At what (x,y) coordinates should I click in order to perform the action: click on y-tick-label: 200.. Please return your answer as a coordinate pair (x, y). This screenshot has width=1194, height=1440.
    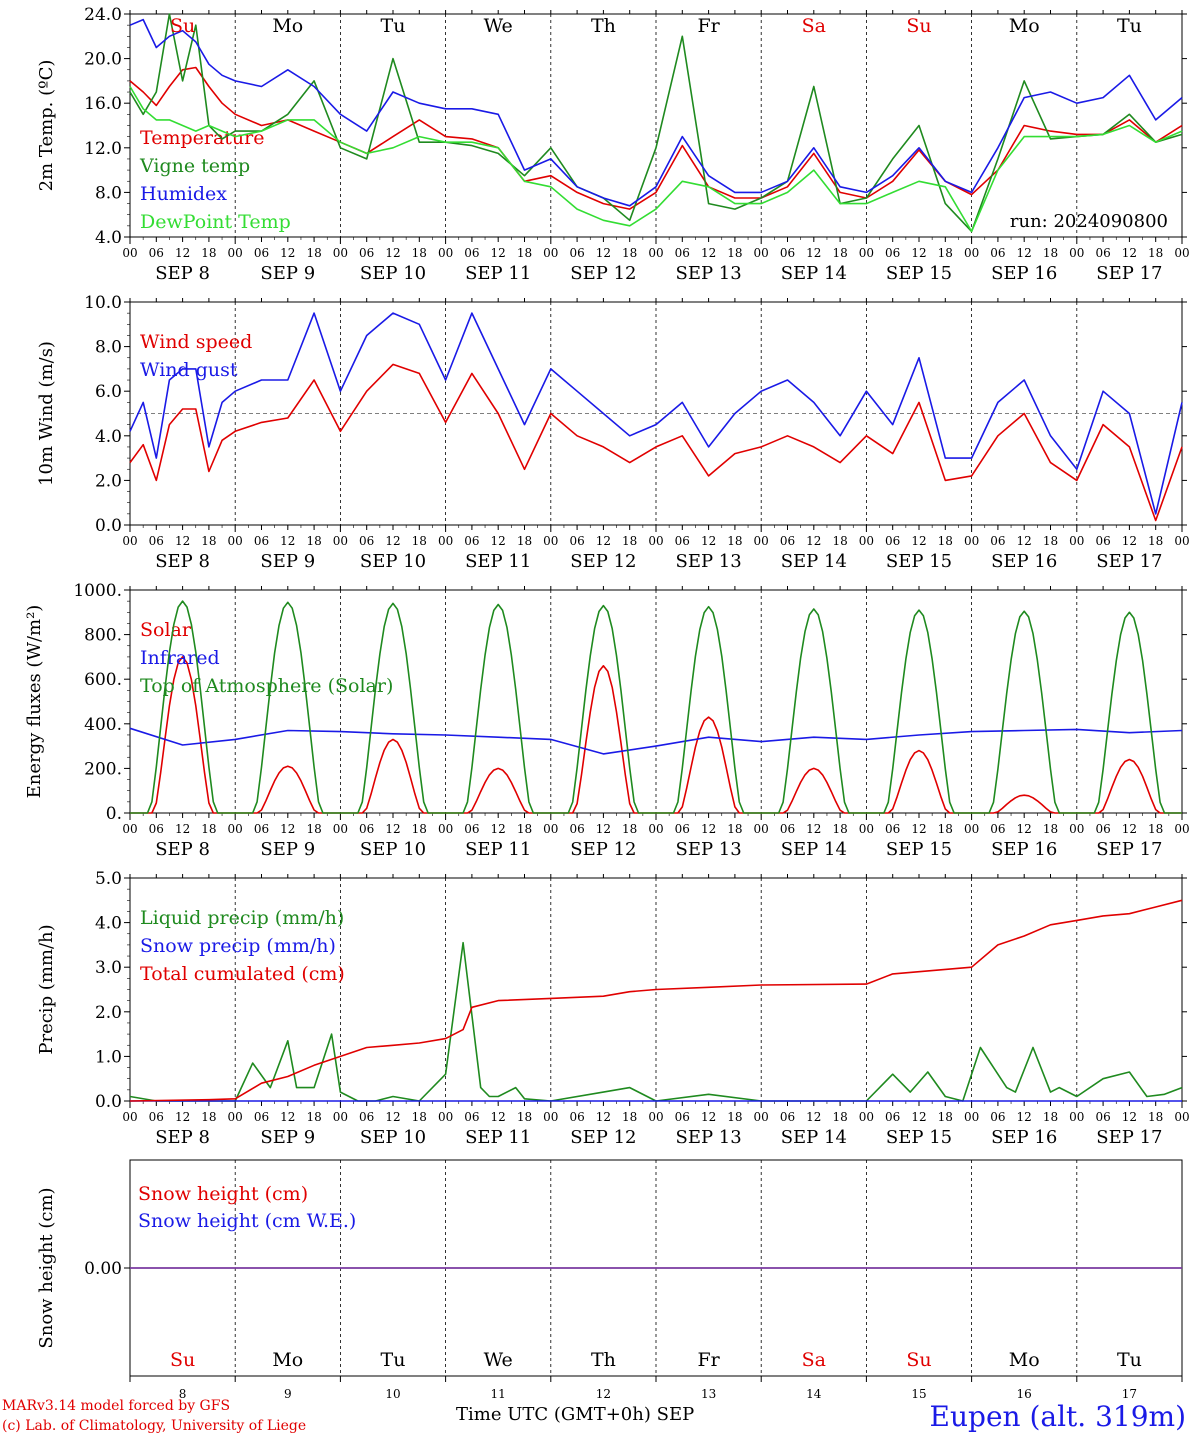
    Looking at the image, I should click on (103, 769).